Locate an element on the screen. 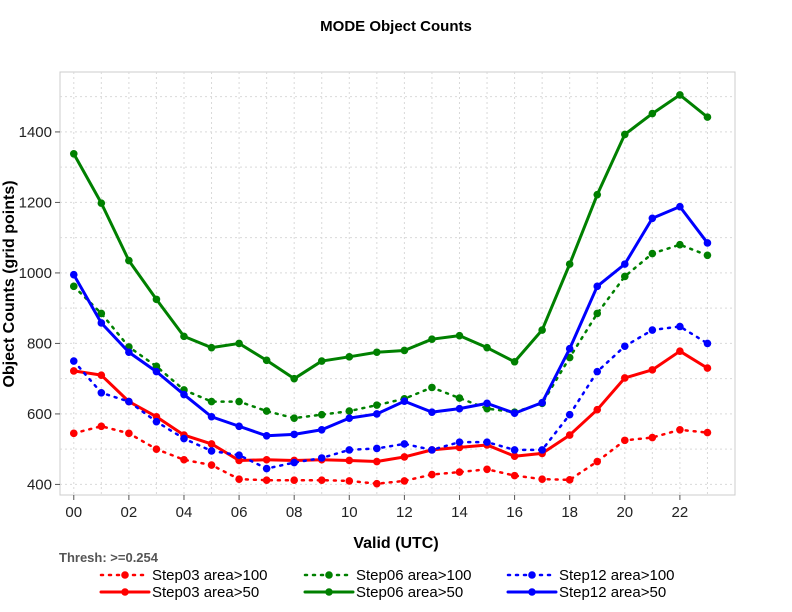 Image resolution: width=792 pixels, height=612 pixels. x-axis-ticks: 00 02 04 06 08 10 12 14 16 18 20 22 is located at coordinates (376, 508).